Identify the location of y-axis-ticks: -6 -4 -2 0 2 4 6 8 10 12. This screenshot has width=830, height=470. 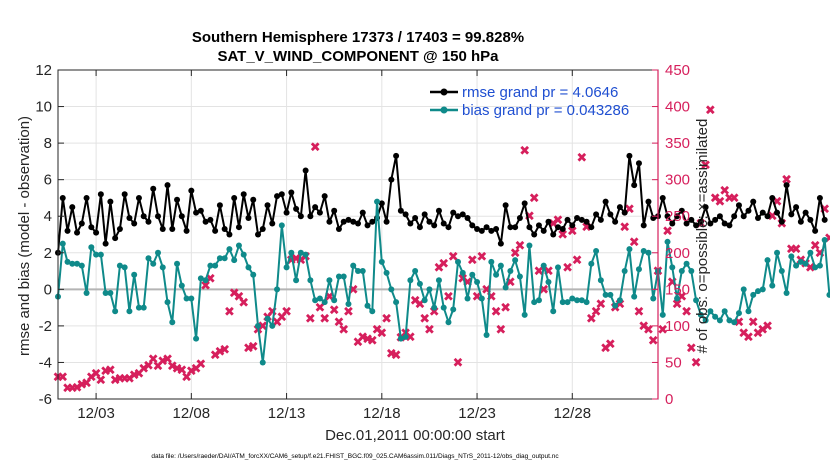
(49, 235).